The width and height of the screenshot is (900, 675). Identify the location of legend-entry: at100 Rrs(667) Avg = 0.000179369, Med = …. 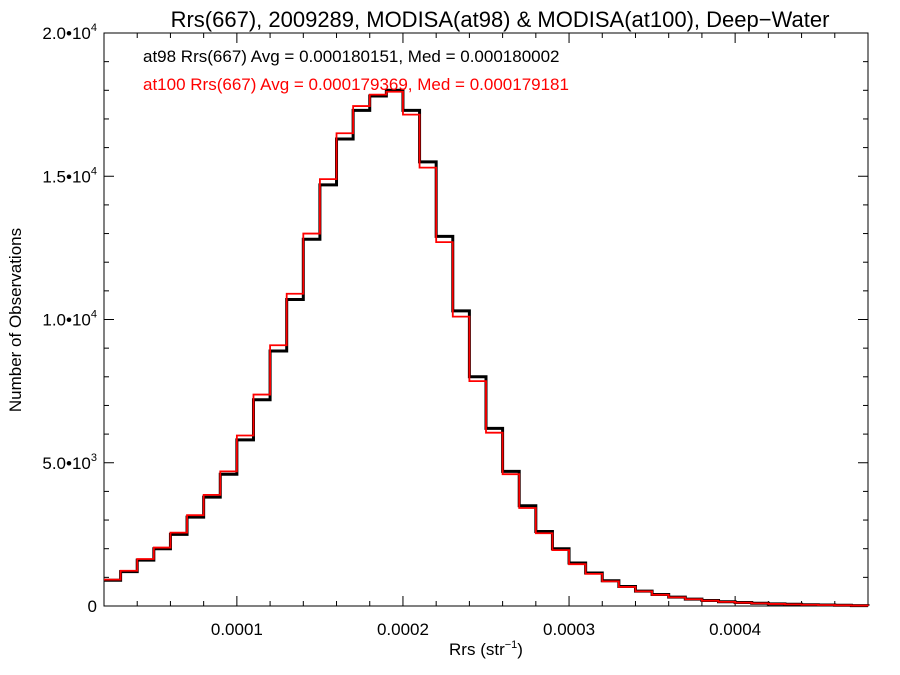
(356, 84).